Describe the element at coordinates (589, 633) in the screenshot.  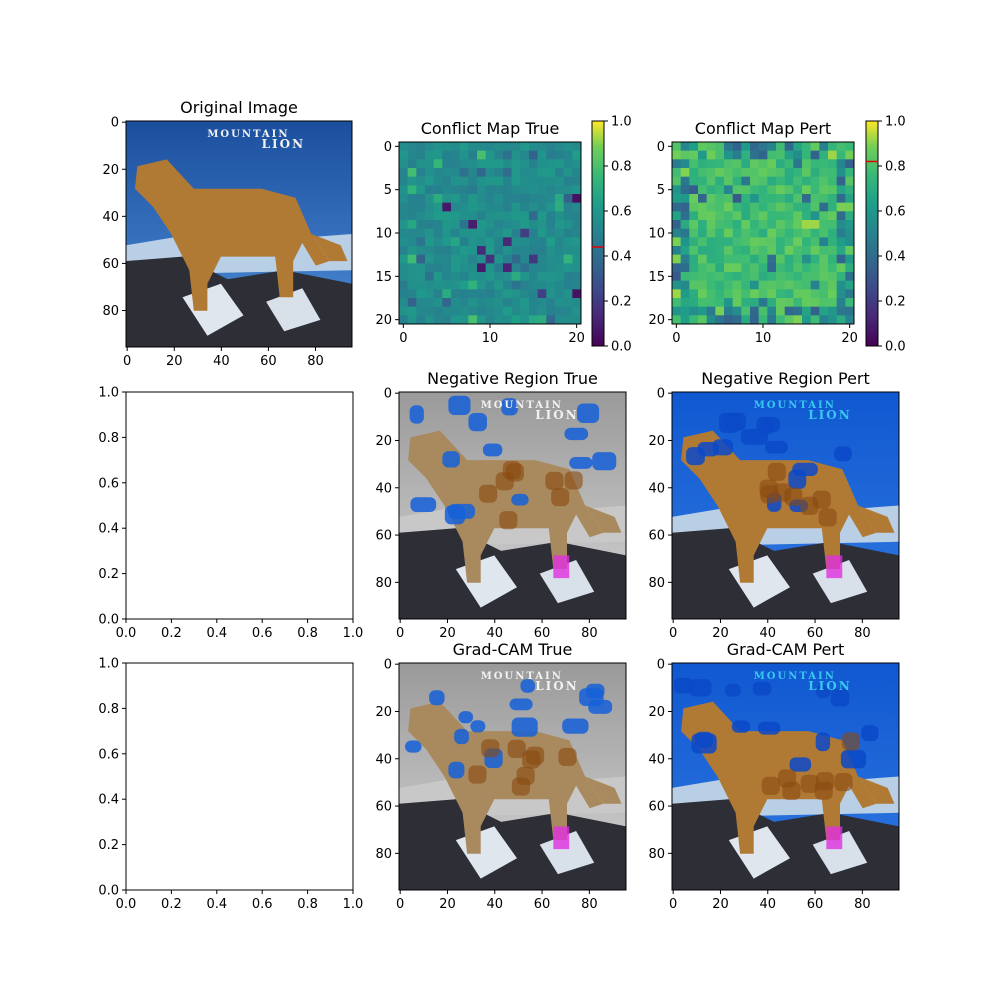
I see `x-tick-label: 80` at that location.